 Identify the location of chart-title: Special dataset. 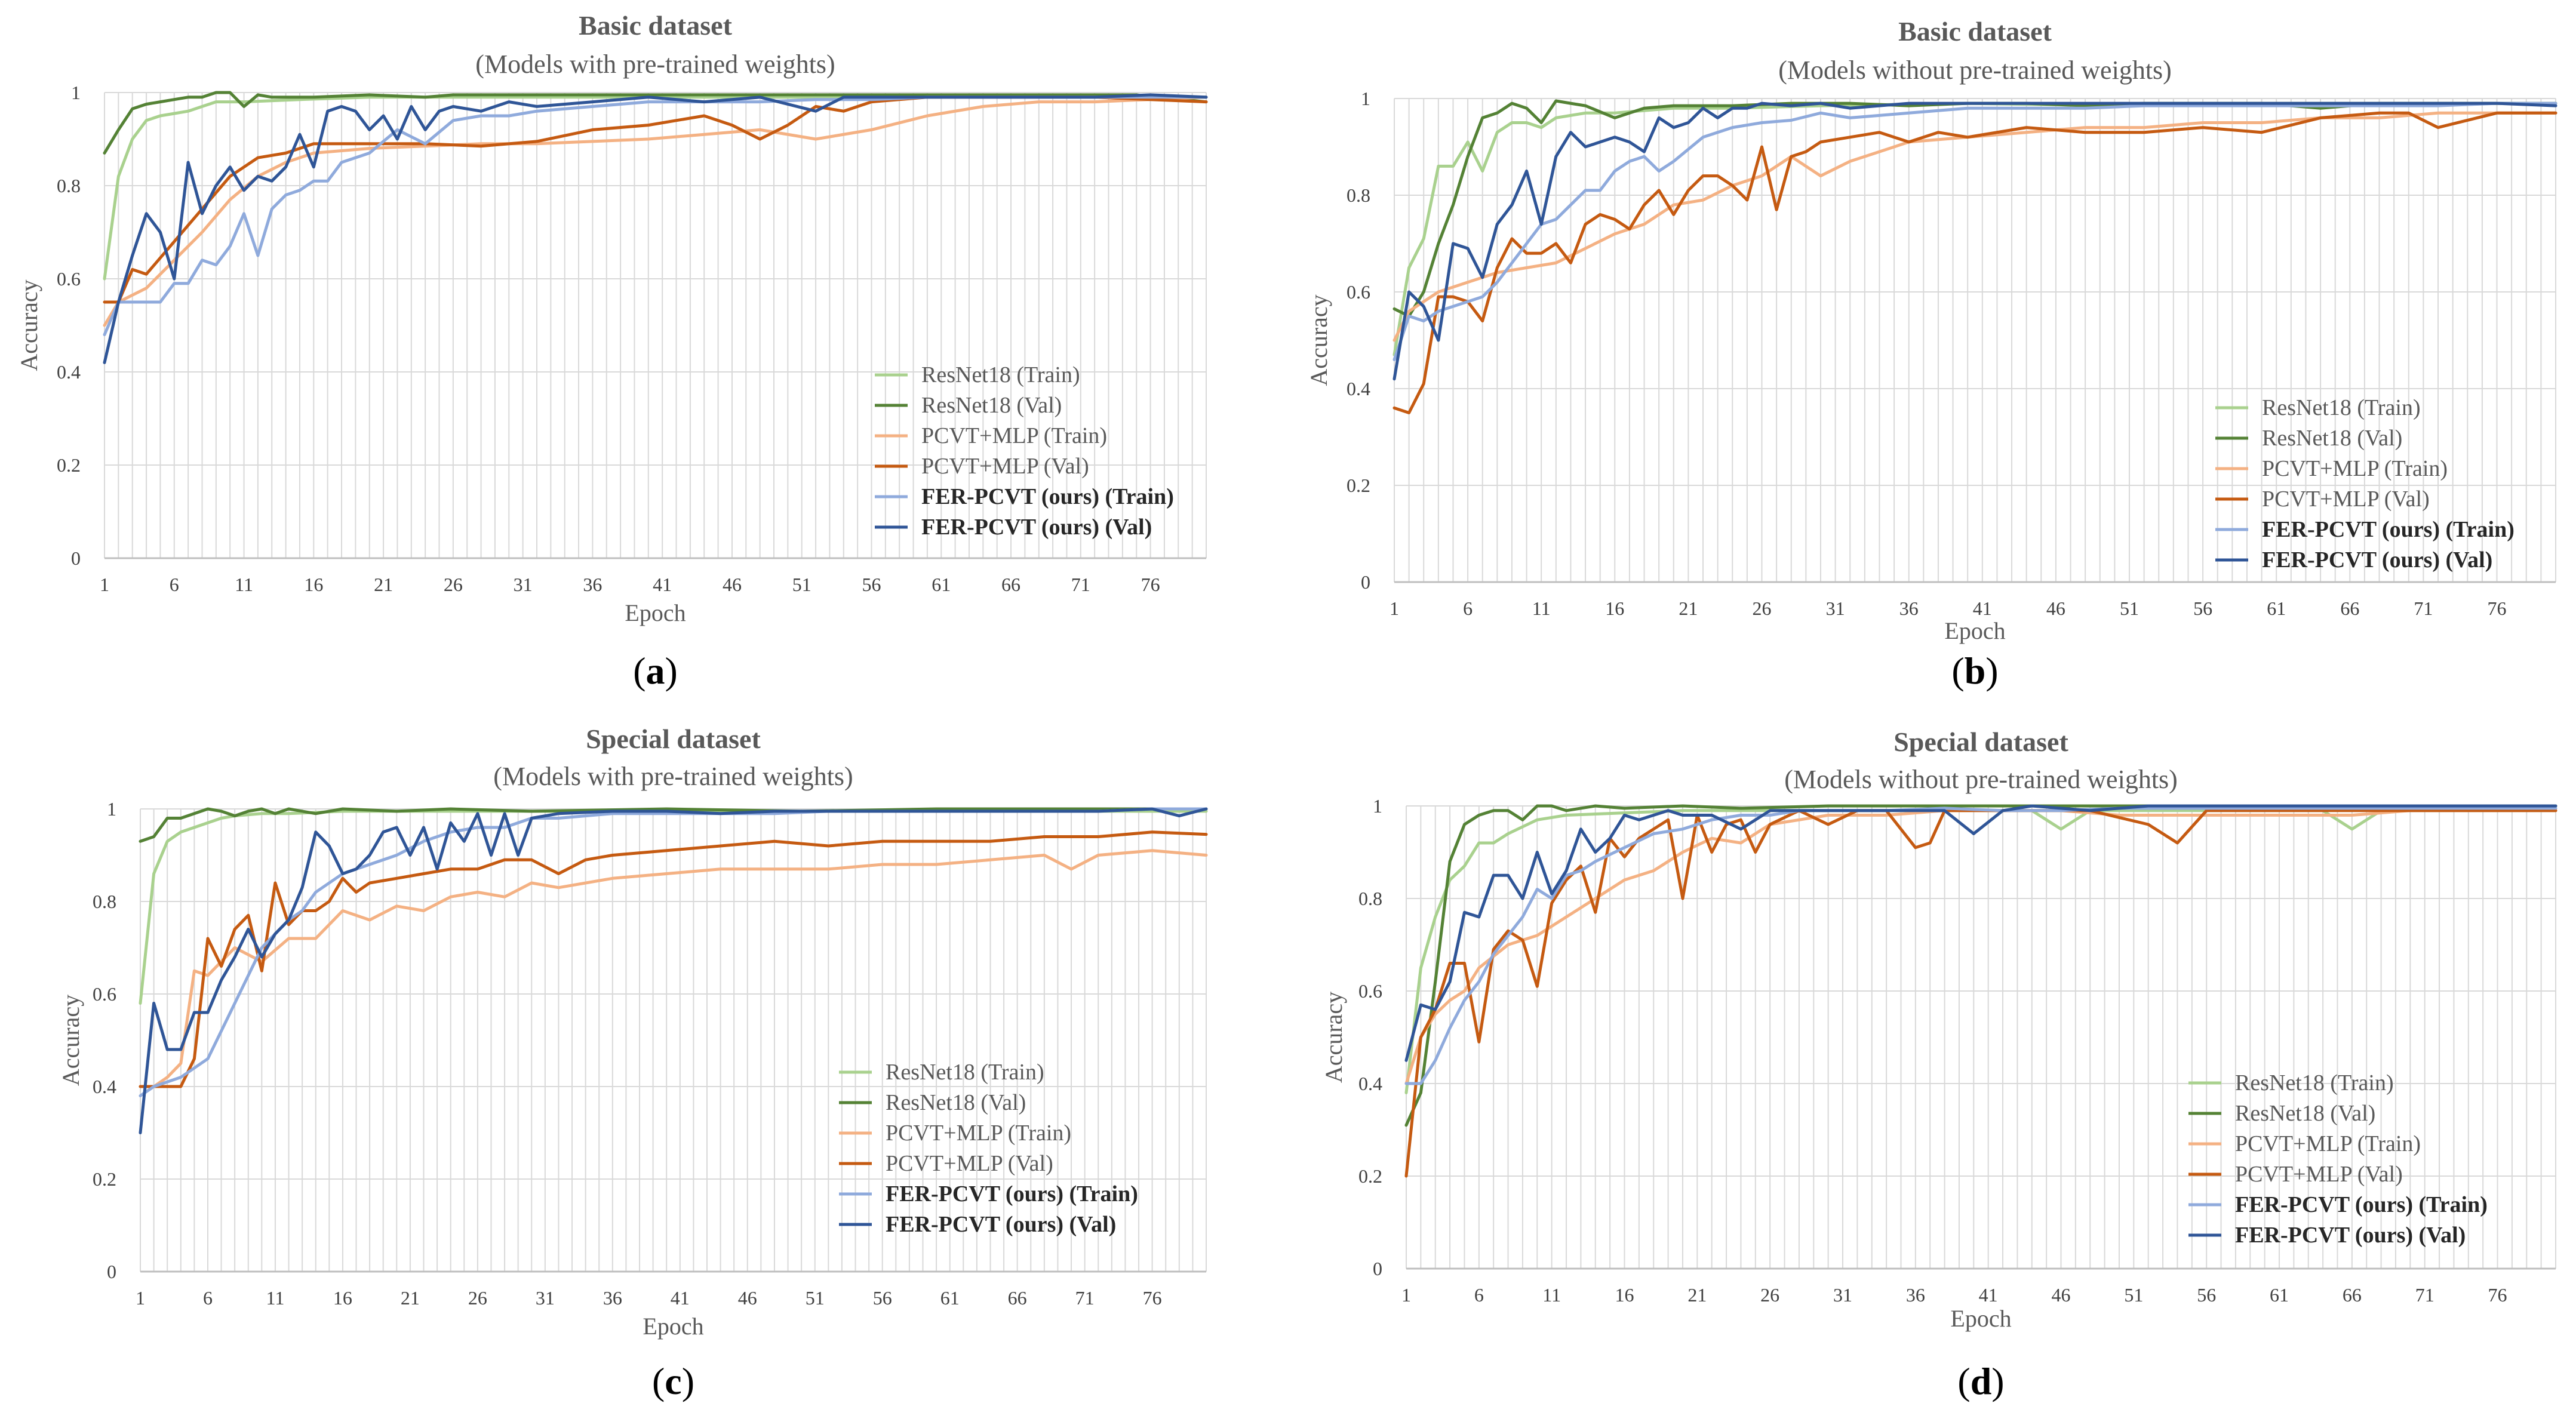
(1980, 742).